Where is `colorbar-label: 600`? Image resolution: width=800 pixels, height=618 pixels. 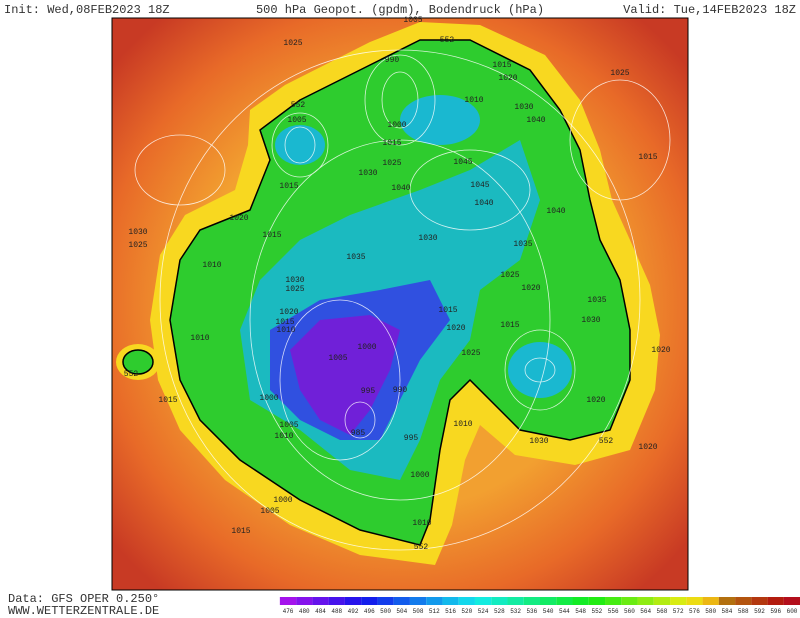
colorbar-label: 600 is located at coordinates (792, 611).